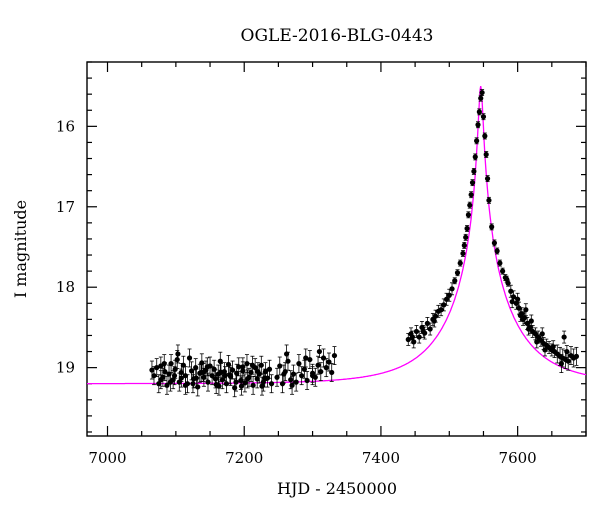  I want to click on y-tick-label: 16, so click(65, 126).